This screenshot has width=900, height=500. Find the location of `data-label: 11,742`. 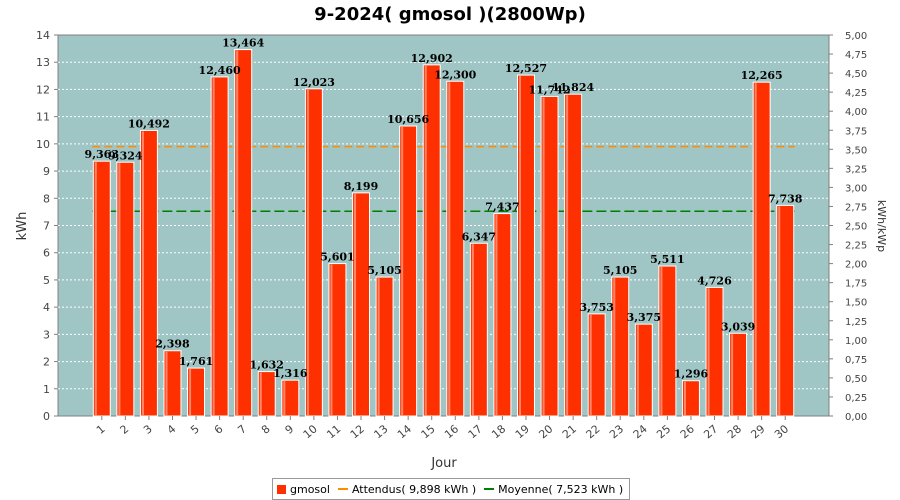

data-label: 11,742 is located at coordinates (549, 89).